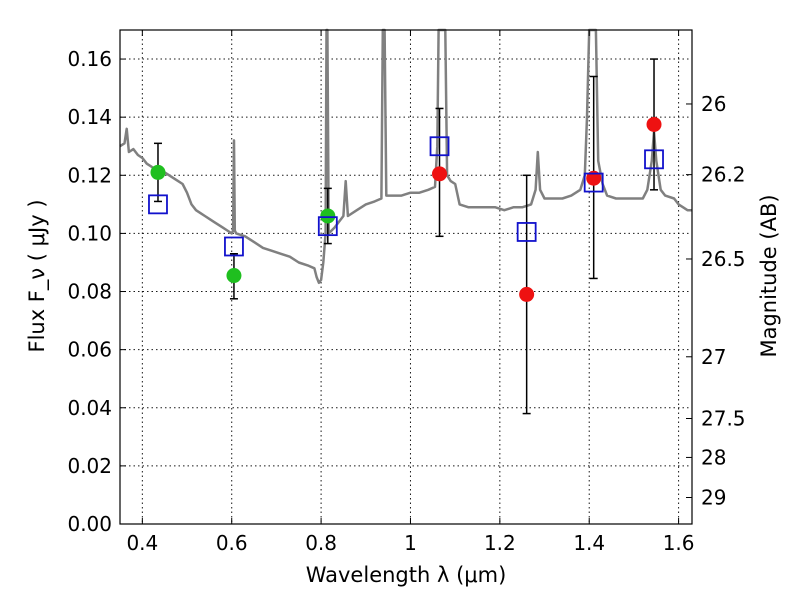  I want to click on mag-tick-label: 26.5, so click(723, 259).